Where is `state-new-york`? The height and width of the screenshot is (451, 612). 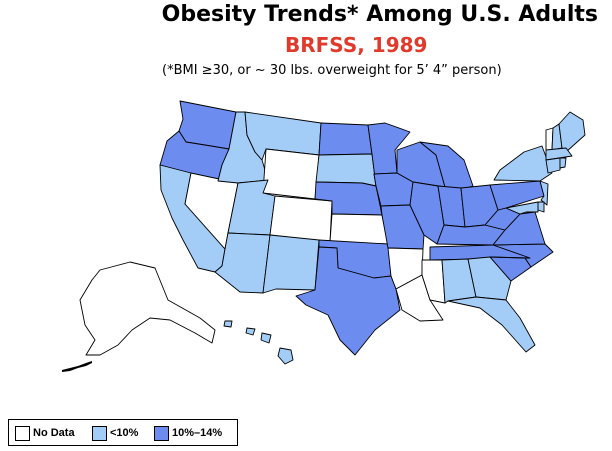 state-new-york is located at coordinates (523, 163).